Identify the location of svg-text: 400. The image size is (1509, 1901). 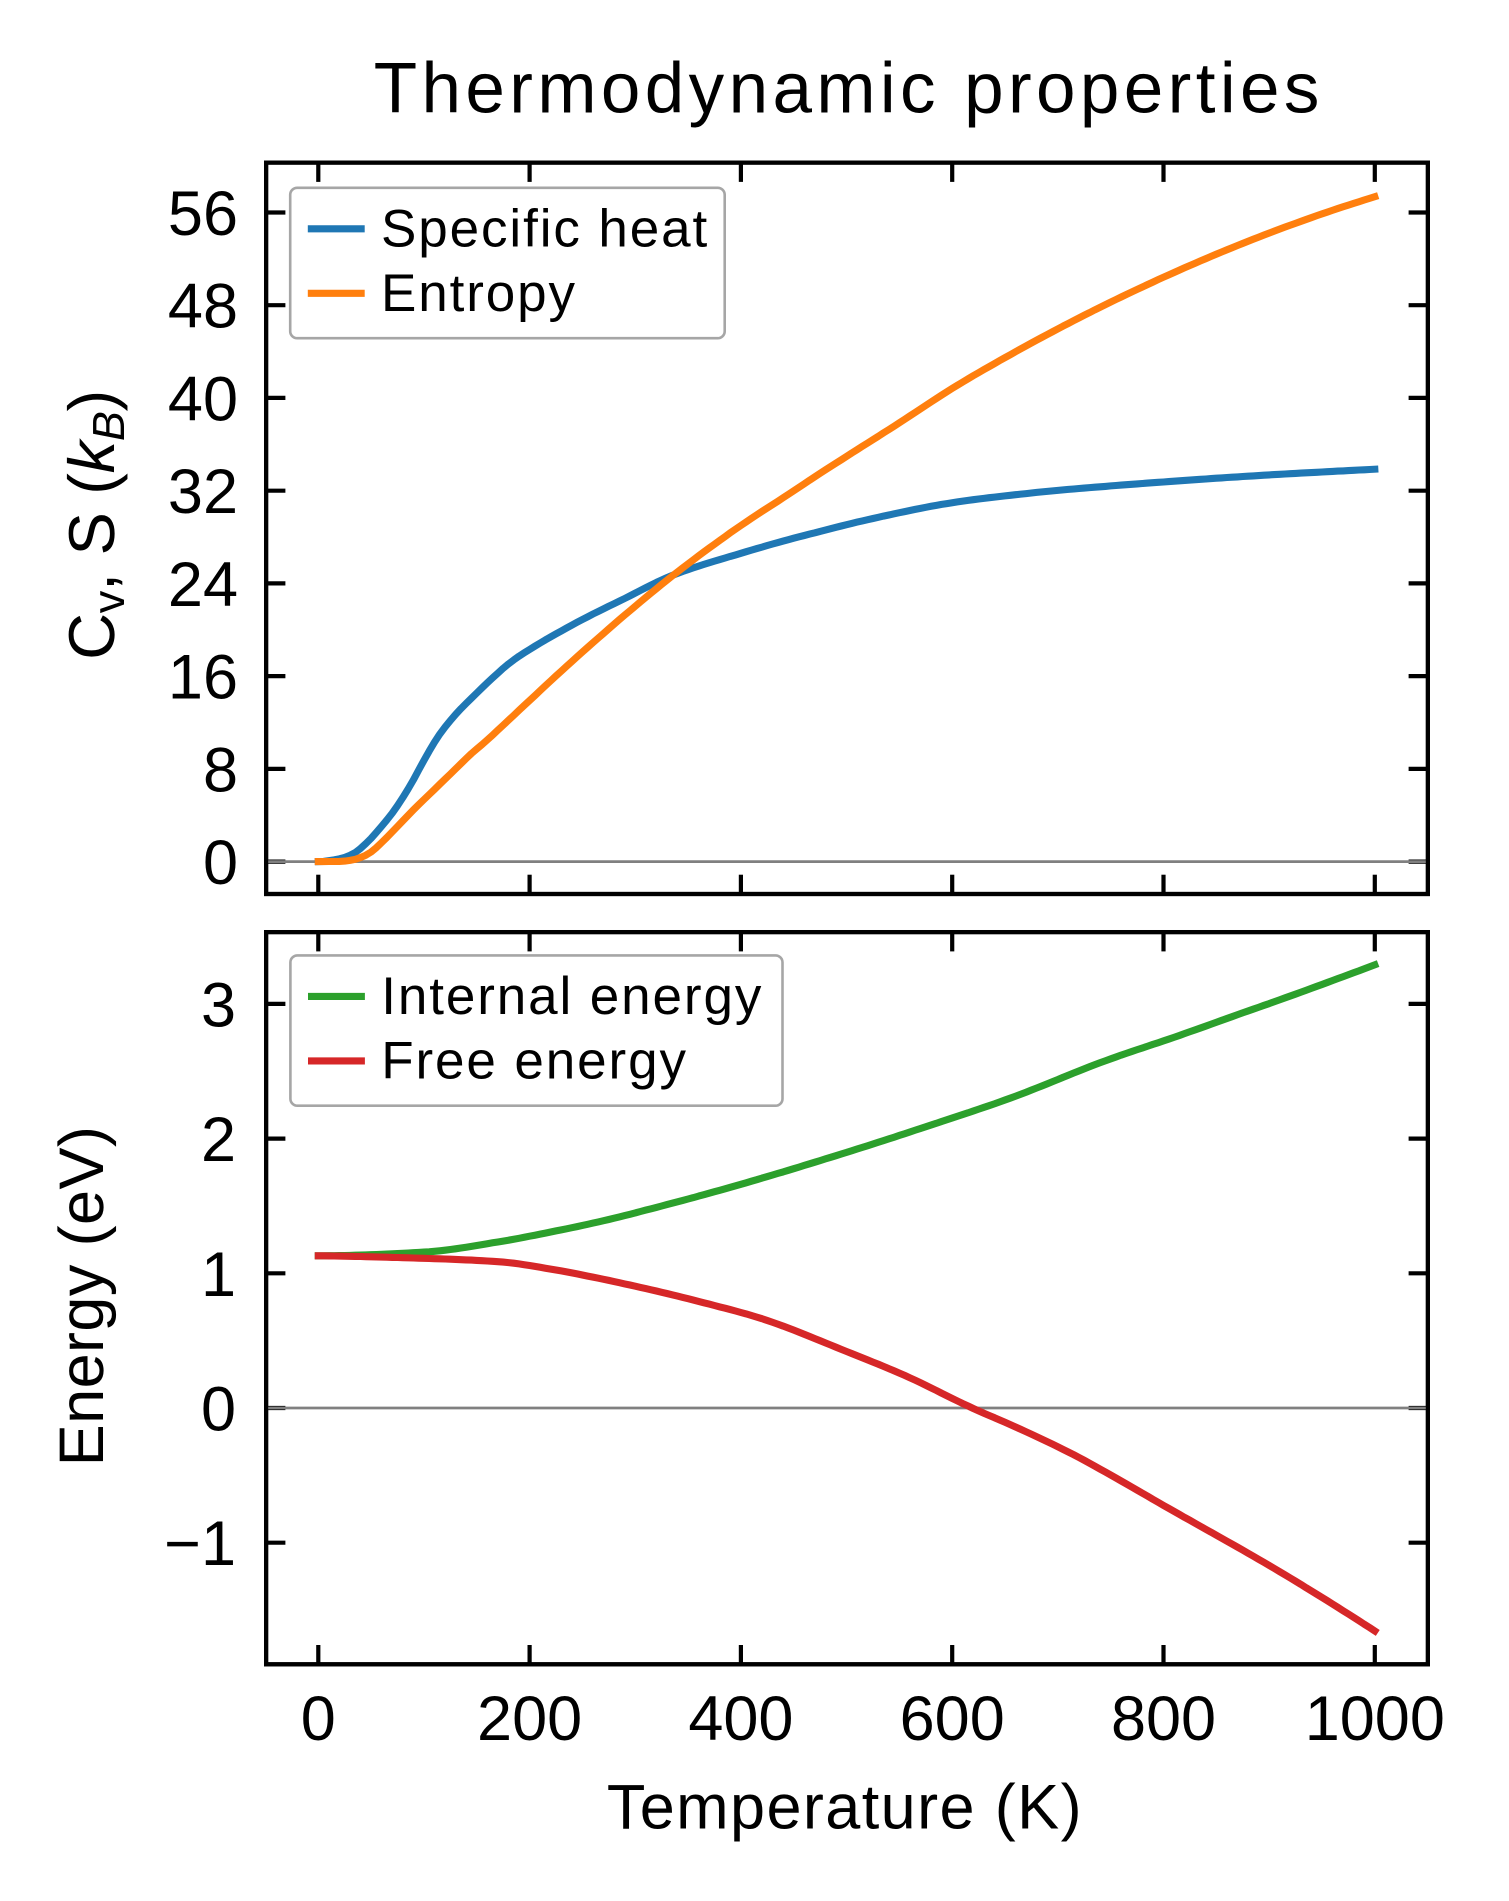
(740, 1719).